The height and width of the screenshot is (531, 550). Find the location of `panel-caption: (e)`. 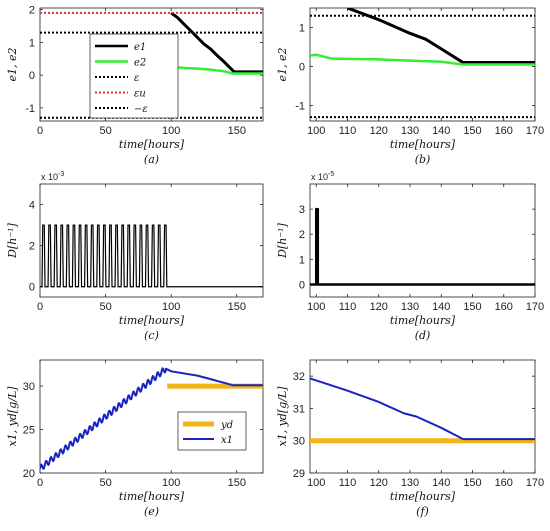

panel-caption: (e) is located at coordinates (151, 511).